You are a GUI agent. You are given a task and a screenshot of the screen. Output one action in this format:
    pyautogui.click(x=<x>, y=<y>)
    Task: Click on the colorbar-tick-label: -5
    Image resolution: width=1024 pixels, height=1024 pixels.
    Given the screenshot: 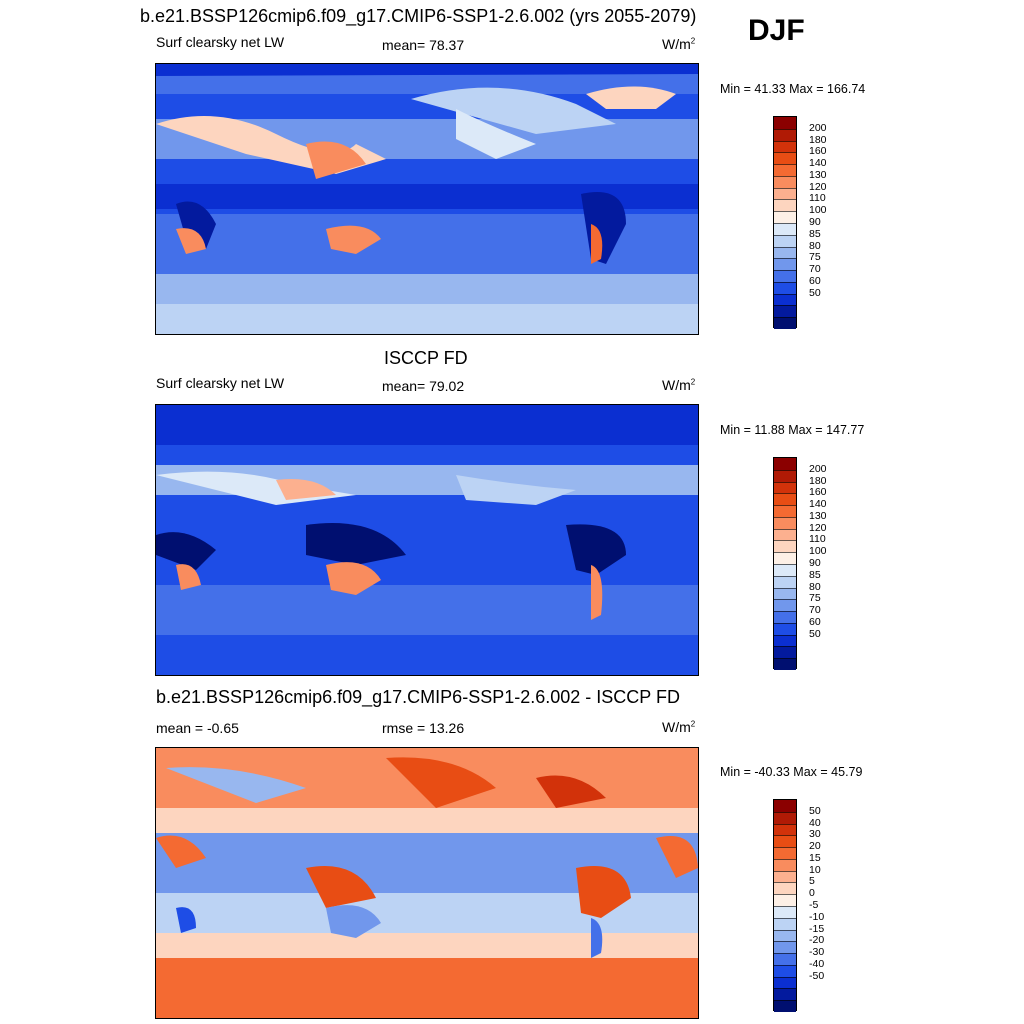 What is the action you would take?
    pyautogui.click(x=814, y=905)
    